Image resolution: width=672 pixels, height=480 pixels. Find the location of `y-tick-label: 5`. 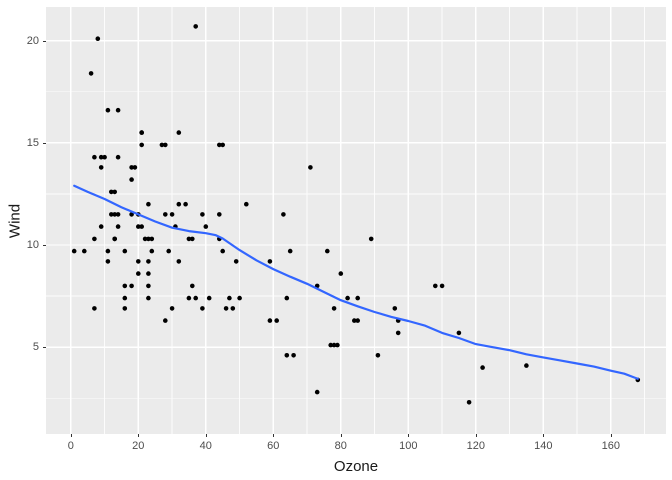

y-tick-label: 5 is located at coordinates (35, 347).